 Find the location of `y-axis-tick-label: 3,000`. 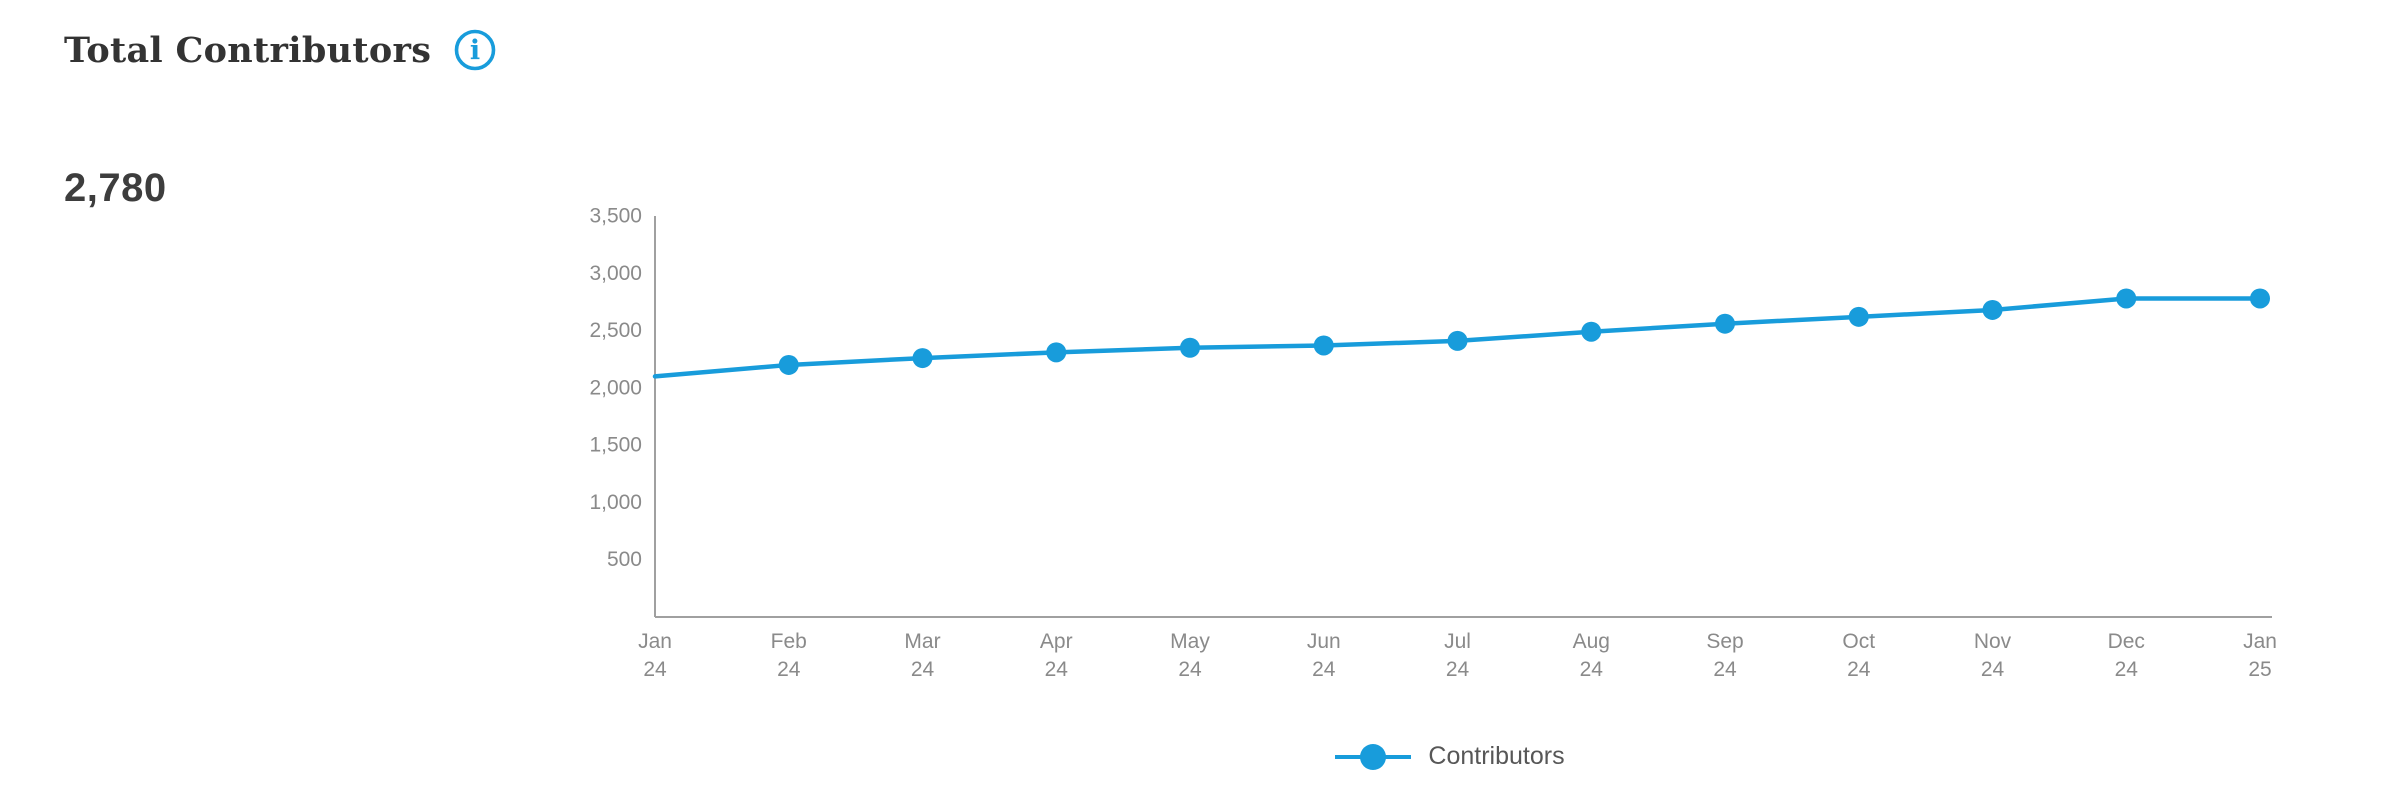

y-axis-tick-label: 3,000 is located at coordinates (615, 273).